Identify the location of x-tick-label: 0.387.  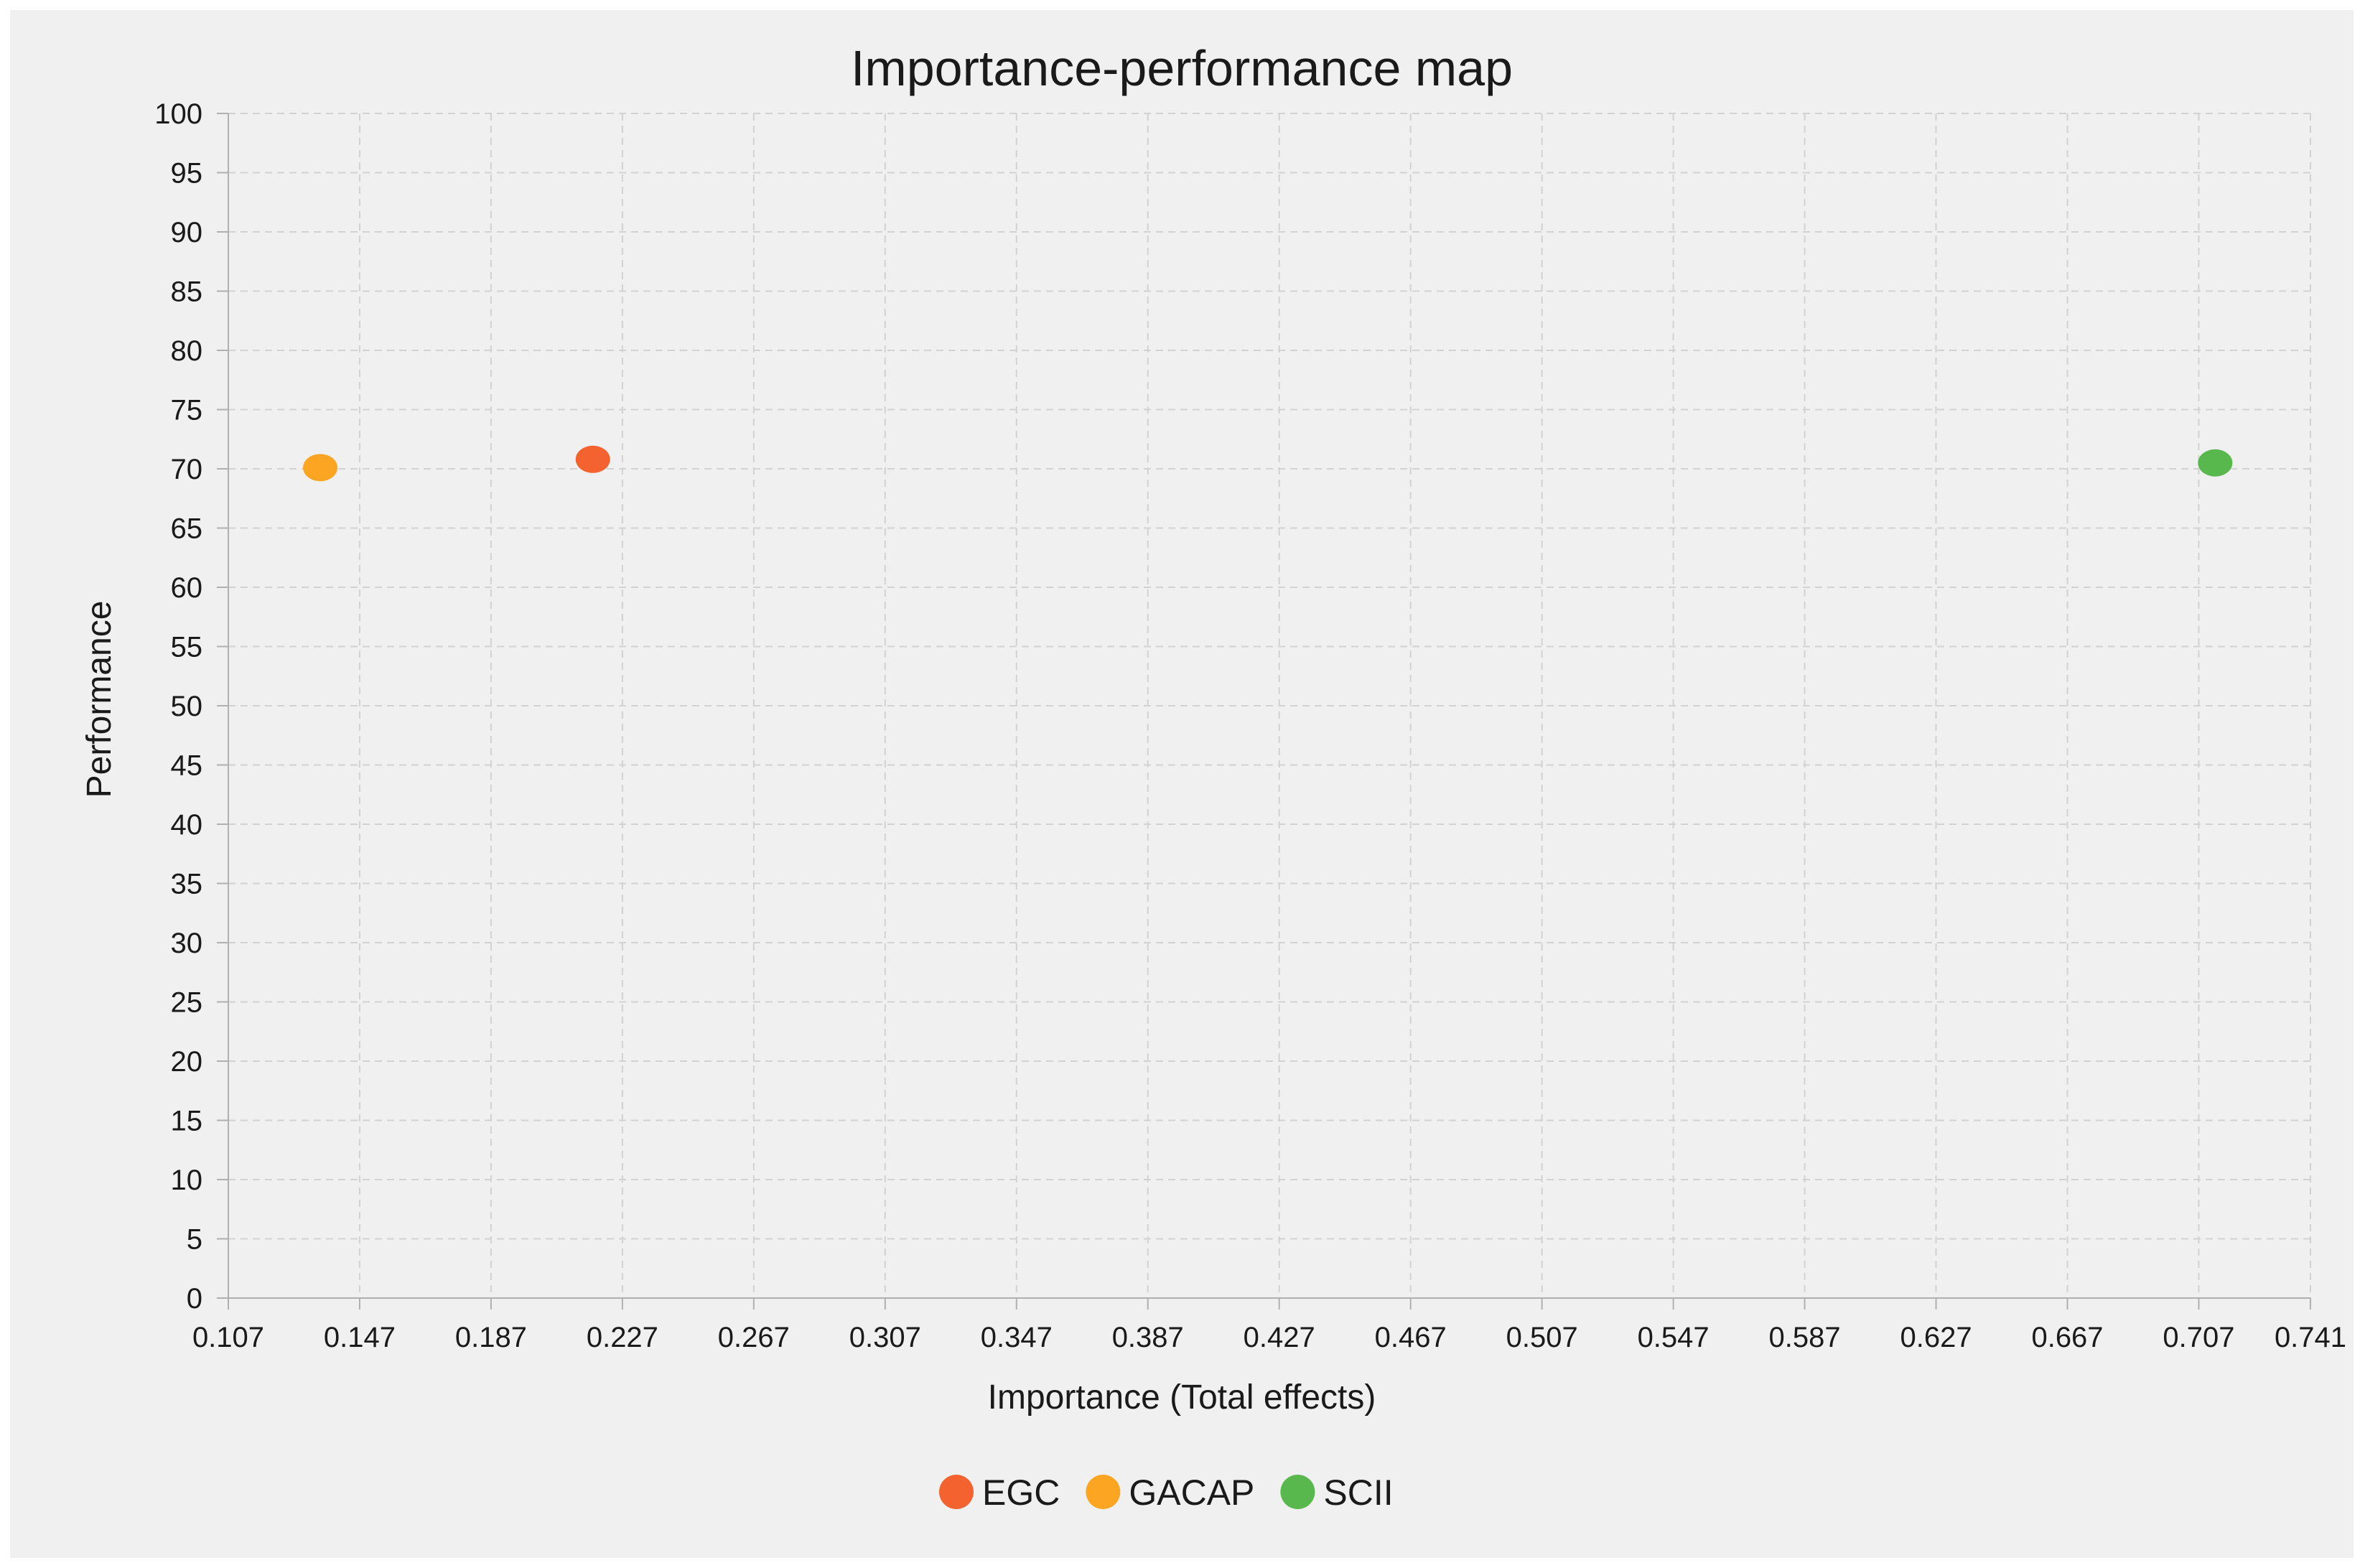
(1148, 1337).